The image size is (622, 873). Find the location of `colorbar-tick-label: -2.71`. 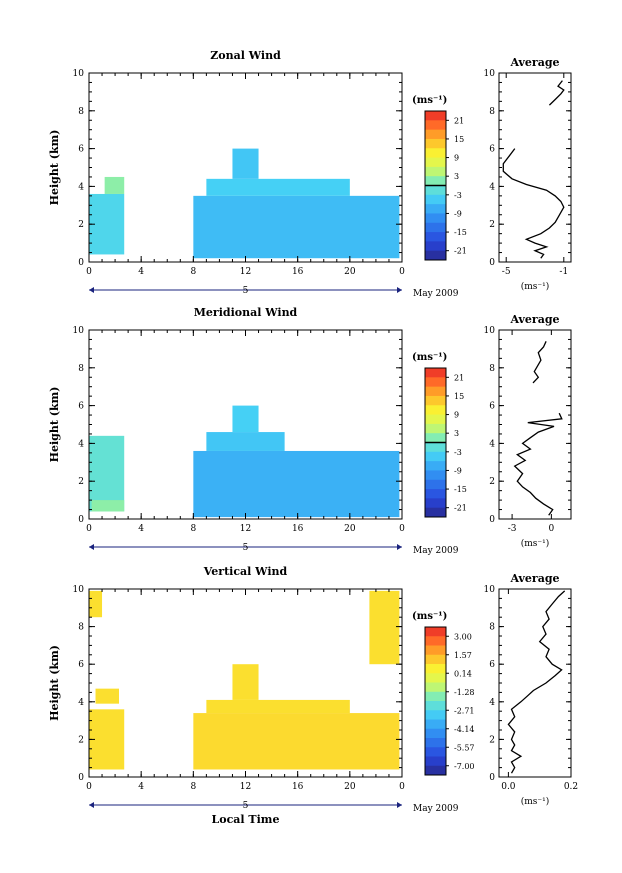

colorbar-tick-label: -2.71 is located at coordinates (464, 710).